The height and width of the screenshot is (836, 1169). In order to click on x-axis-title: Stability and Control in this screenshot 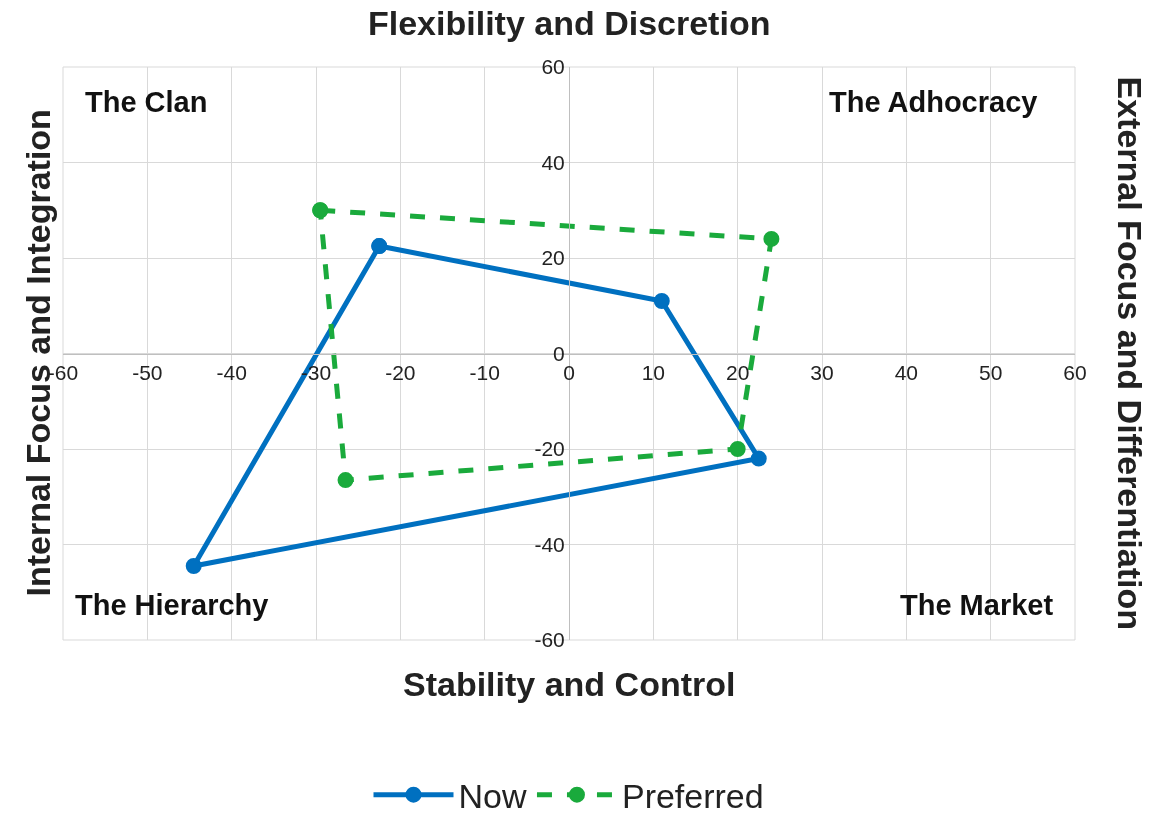, I will do `click(569, 684)`.